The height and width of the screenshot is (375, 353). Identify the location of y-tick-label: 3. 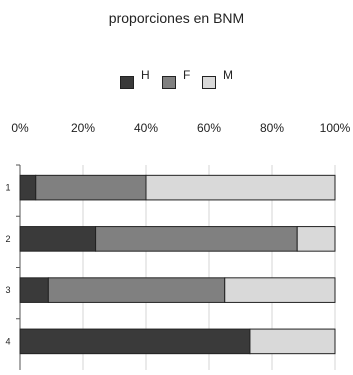
(7, 290).